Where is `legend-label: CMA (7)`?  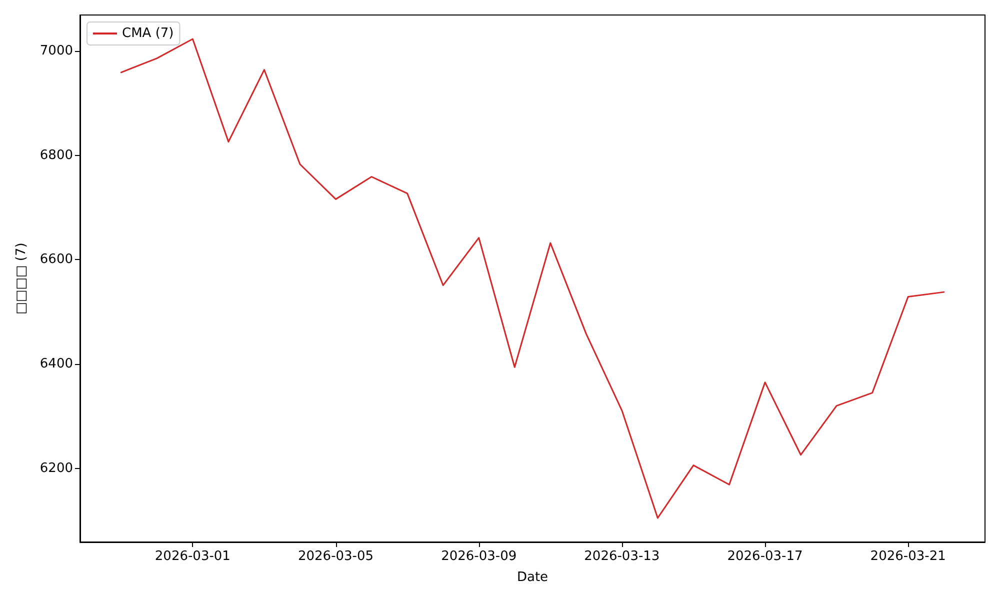 legend-label: CMA (7) is located at coordinates (148, 33).